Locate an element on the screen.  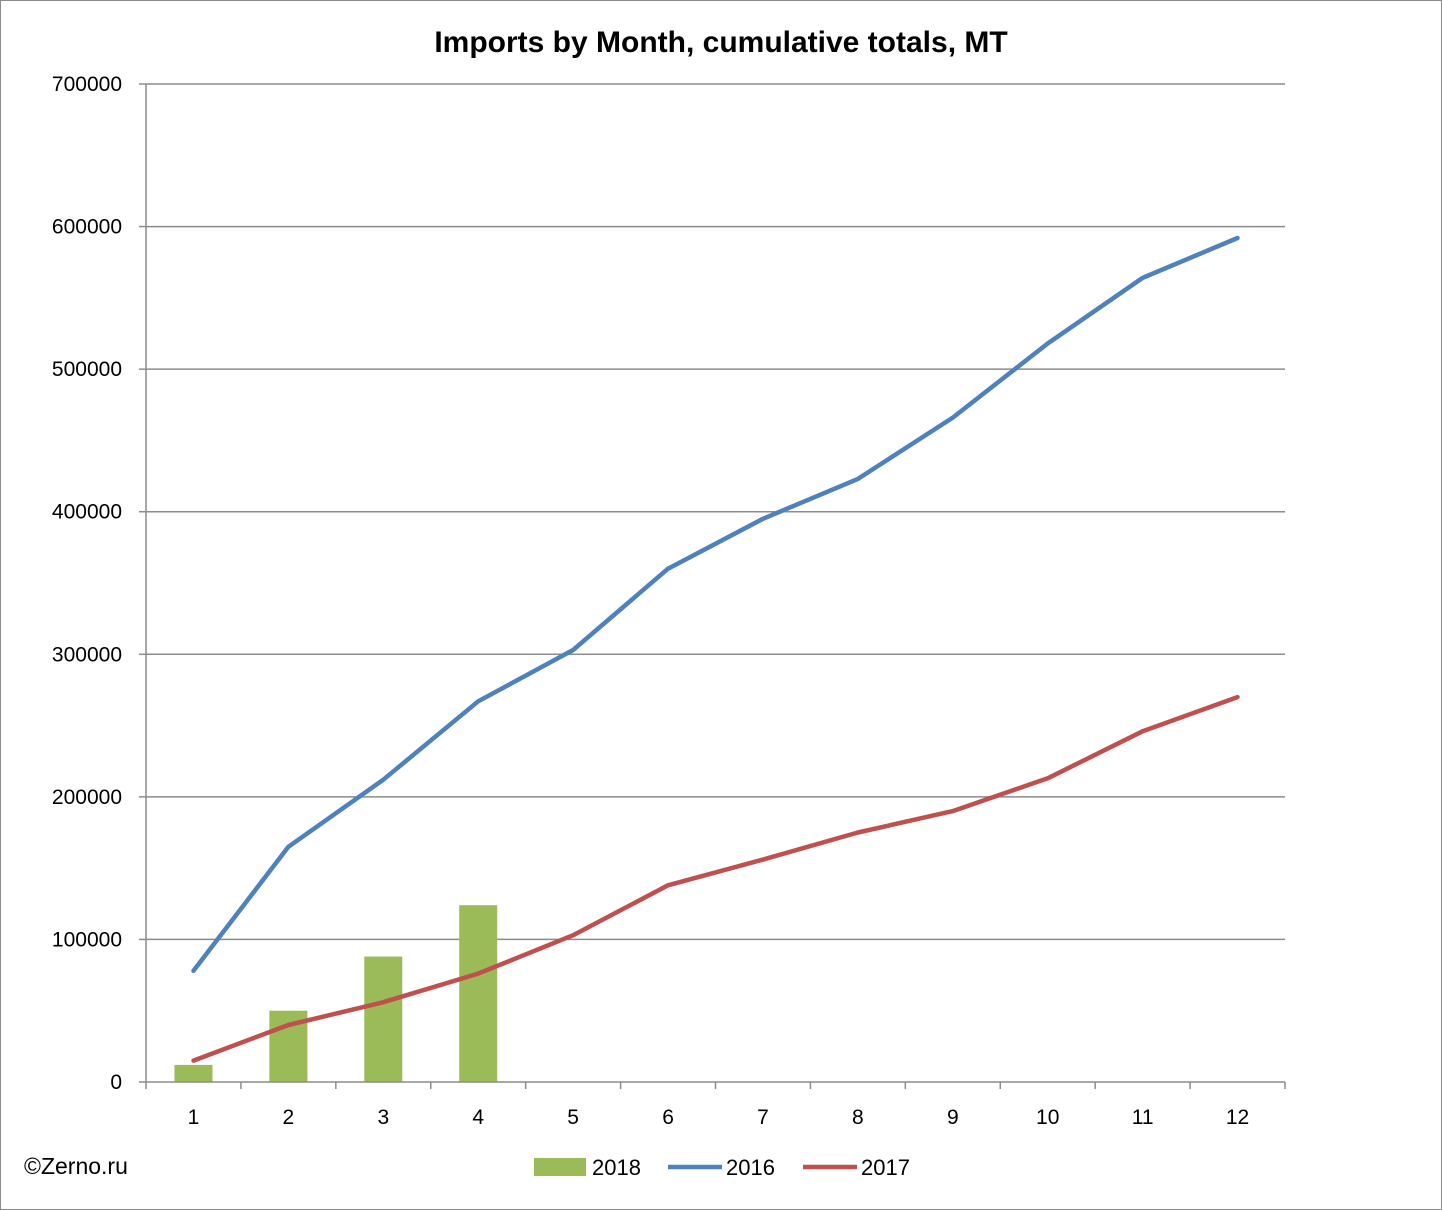
x-tick-label: 10 is located at coordinates (1047, 1117).